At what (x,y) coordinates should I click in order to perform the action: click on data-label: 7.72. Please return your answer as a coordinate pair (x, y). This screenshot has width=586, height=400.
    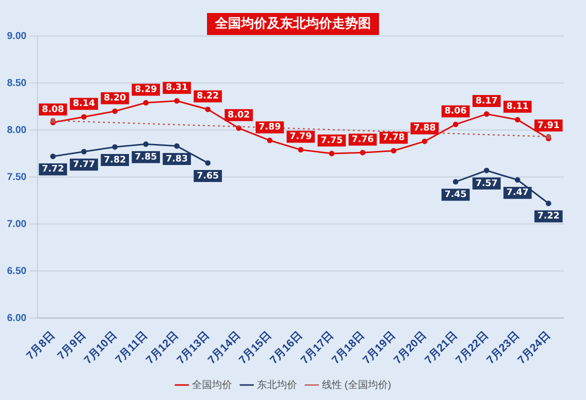
    Looking at the image, I should click on (53, 169).